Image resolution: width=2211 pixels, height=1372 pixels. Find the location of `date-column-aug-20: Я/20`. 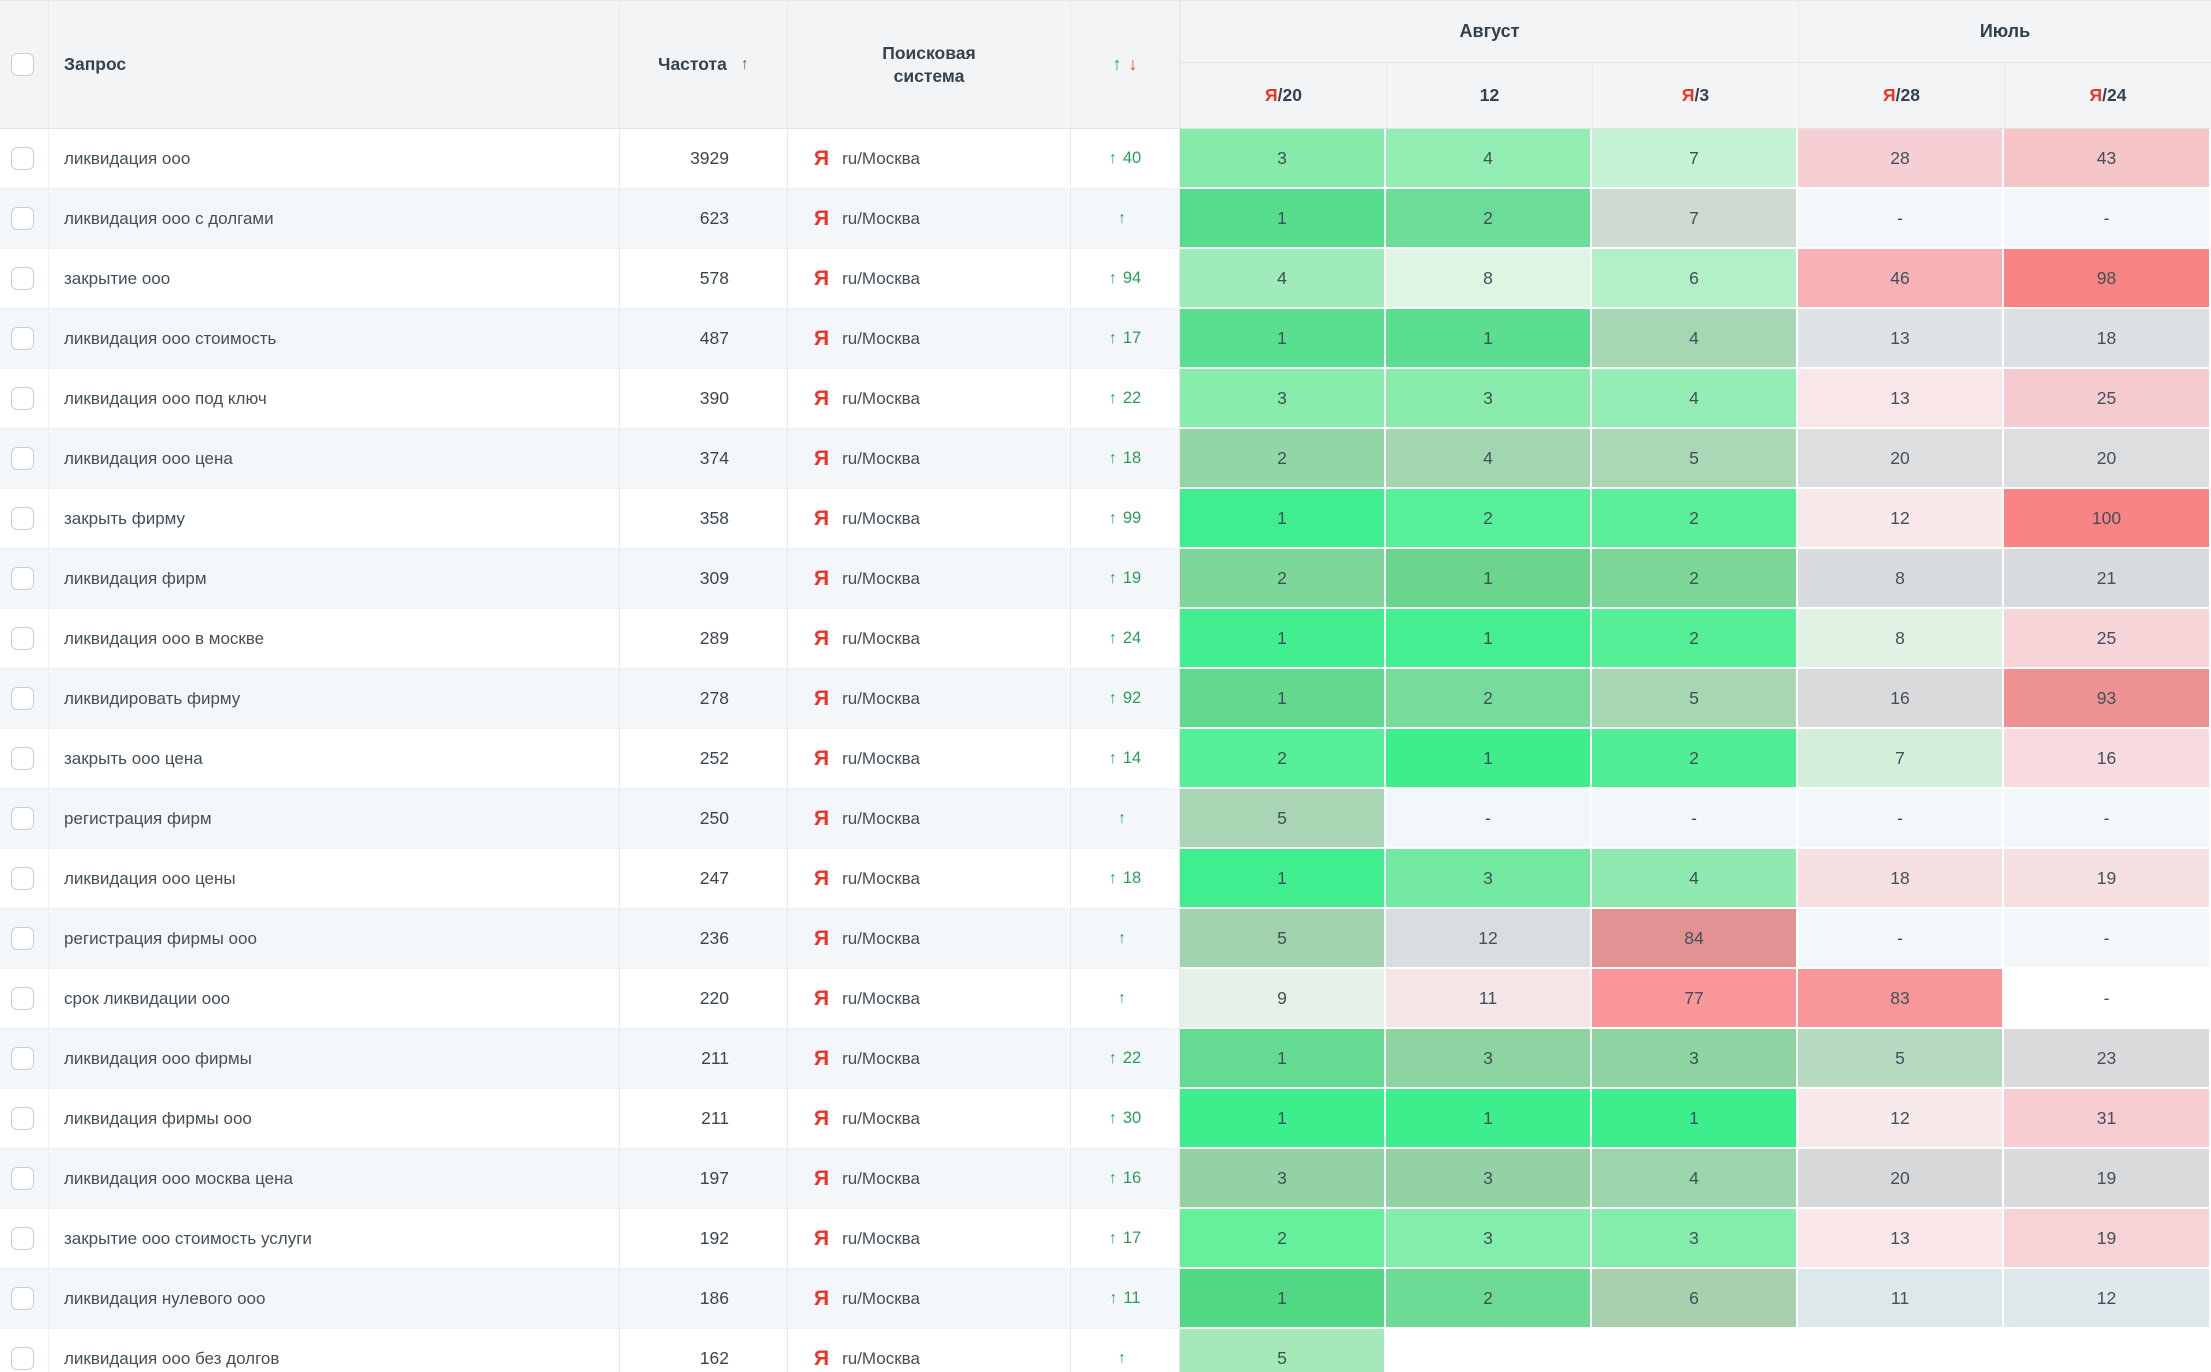

date-column-aug-20: Я/20 is located at coordinates (1283, 96).